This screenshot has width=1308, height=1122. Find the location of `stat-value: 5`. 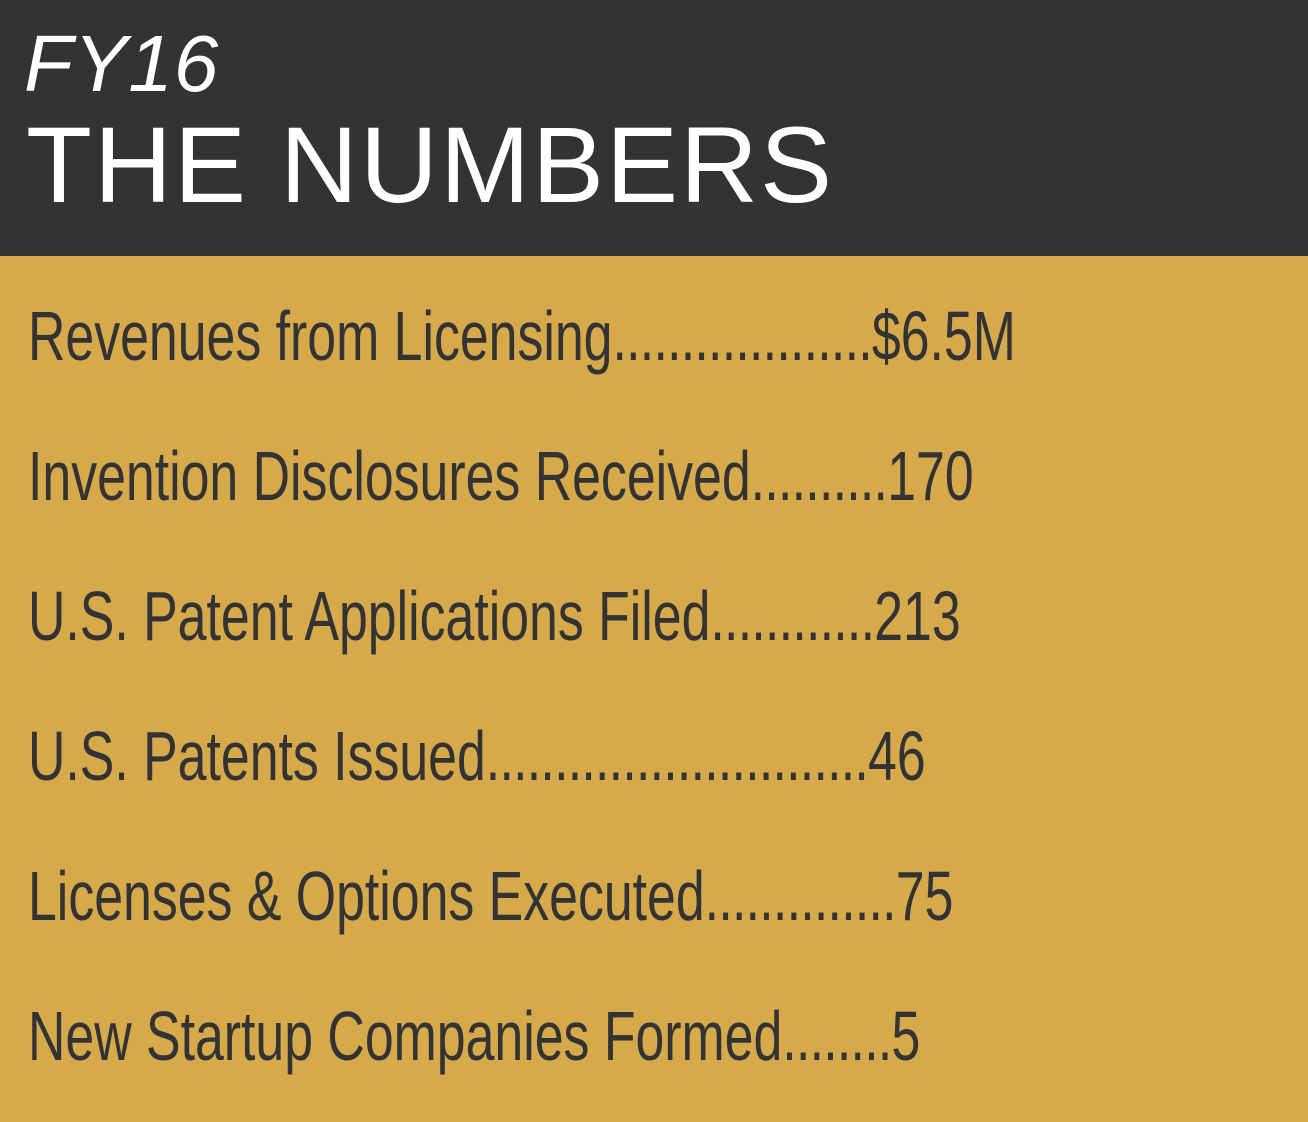

stat-value: 5 is located at coordinates (906, 1036).